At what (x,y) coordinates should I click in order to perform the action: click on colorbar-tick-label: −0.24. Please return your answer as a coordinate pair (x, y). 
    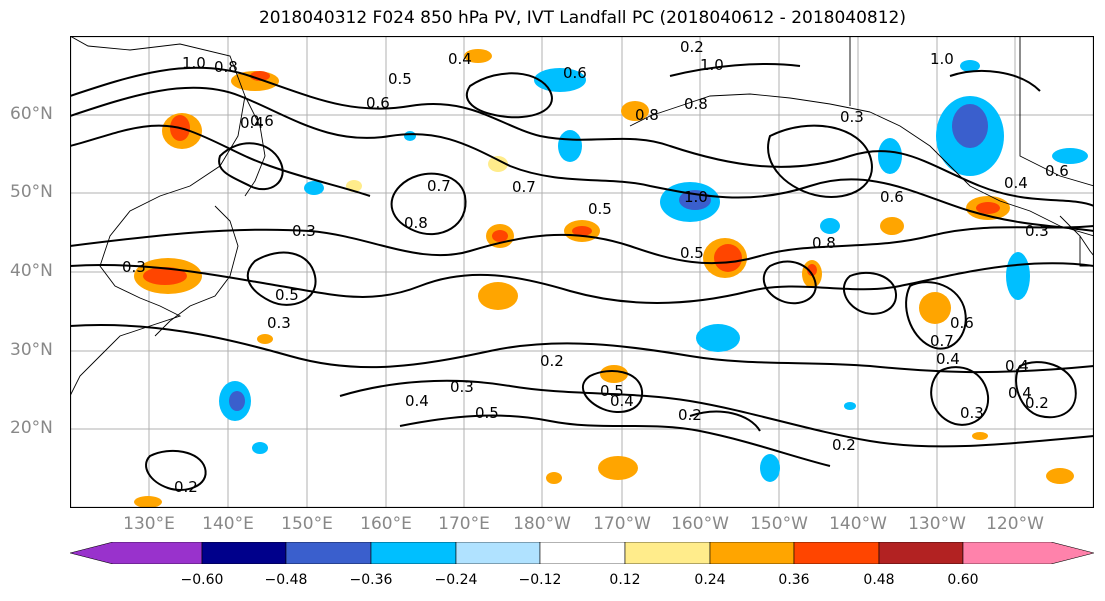
    Looking at the image, I should click on (456, 580).